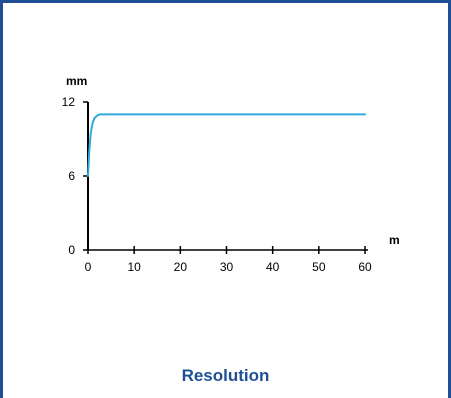 The height and width of the screenshot is (398, 451). Describe the element at coordinates (365, 267) in the screenshot. I see `x-tick-label: 60` at that location.